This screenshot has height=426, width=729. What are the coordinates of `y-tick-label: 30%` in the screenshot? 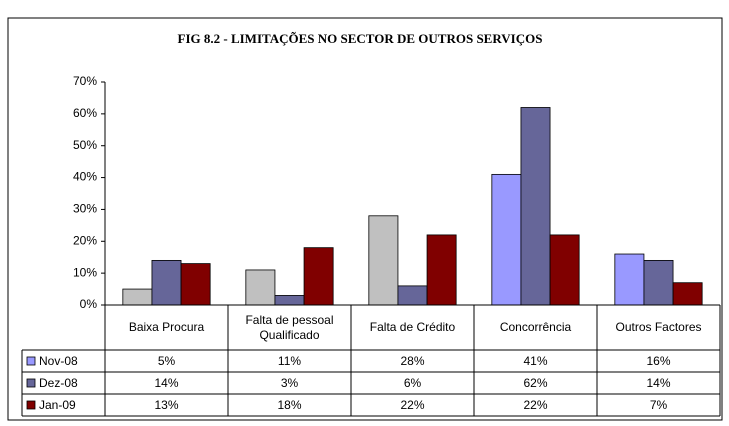 It's located at (85, 209).